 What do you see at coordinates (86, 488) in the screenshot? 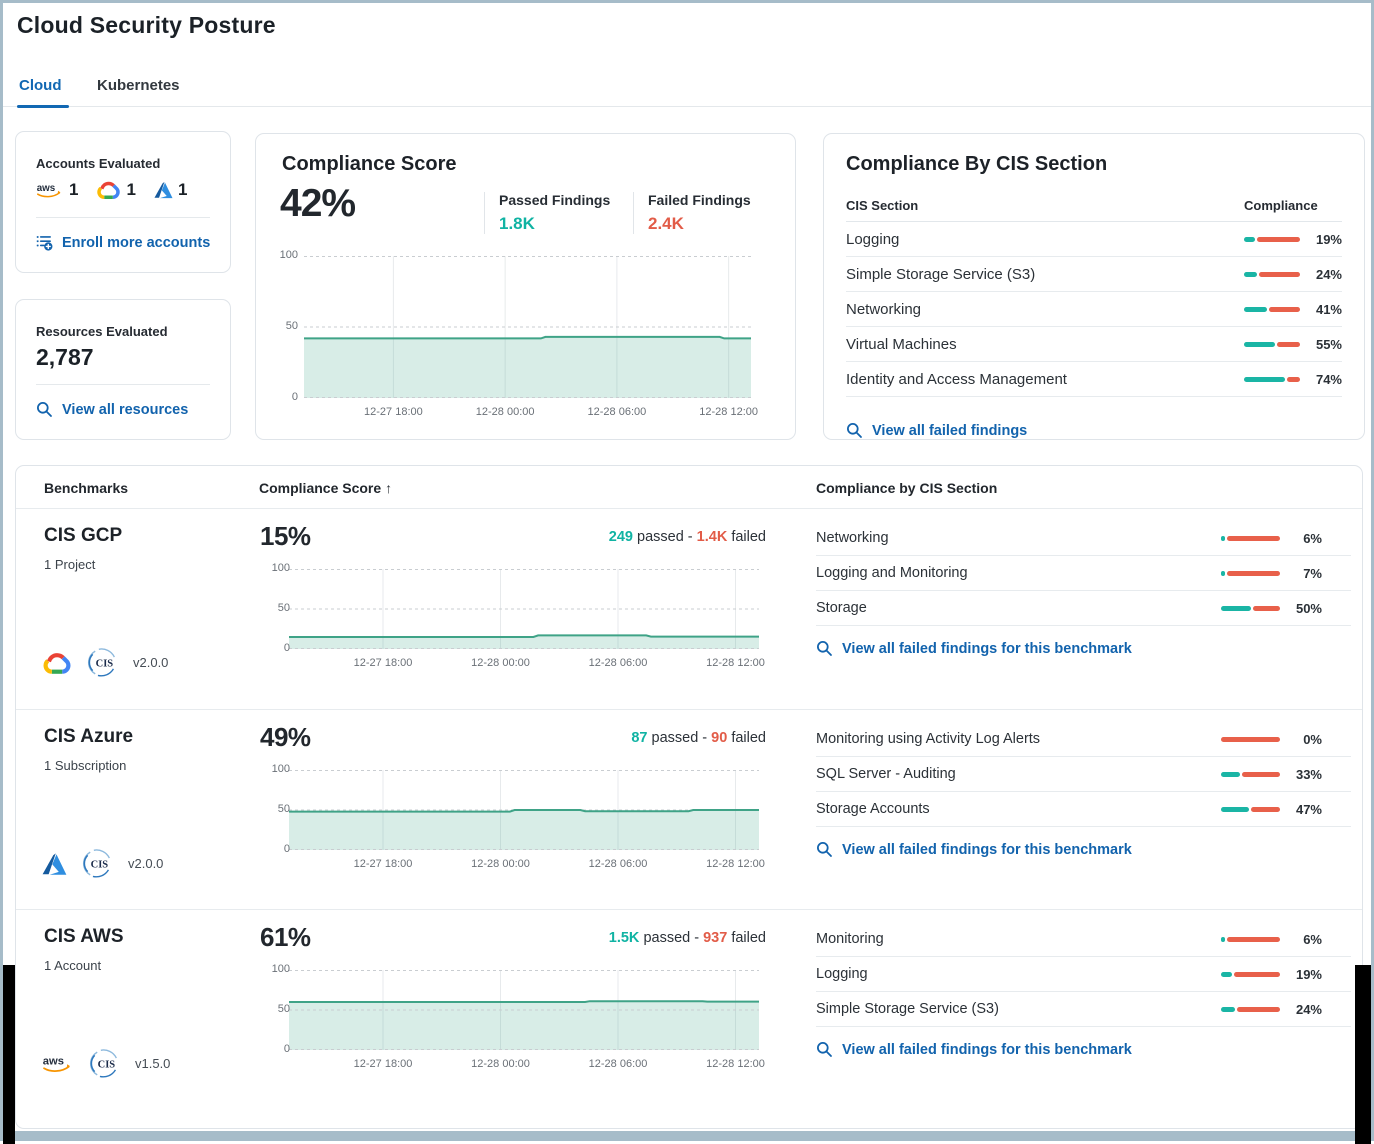
I see `benchmarks-column-header: Benchmarks` at bounding box center [86, 488].